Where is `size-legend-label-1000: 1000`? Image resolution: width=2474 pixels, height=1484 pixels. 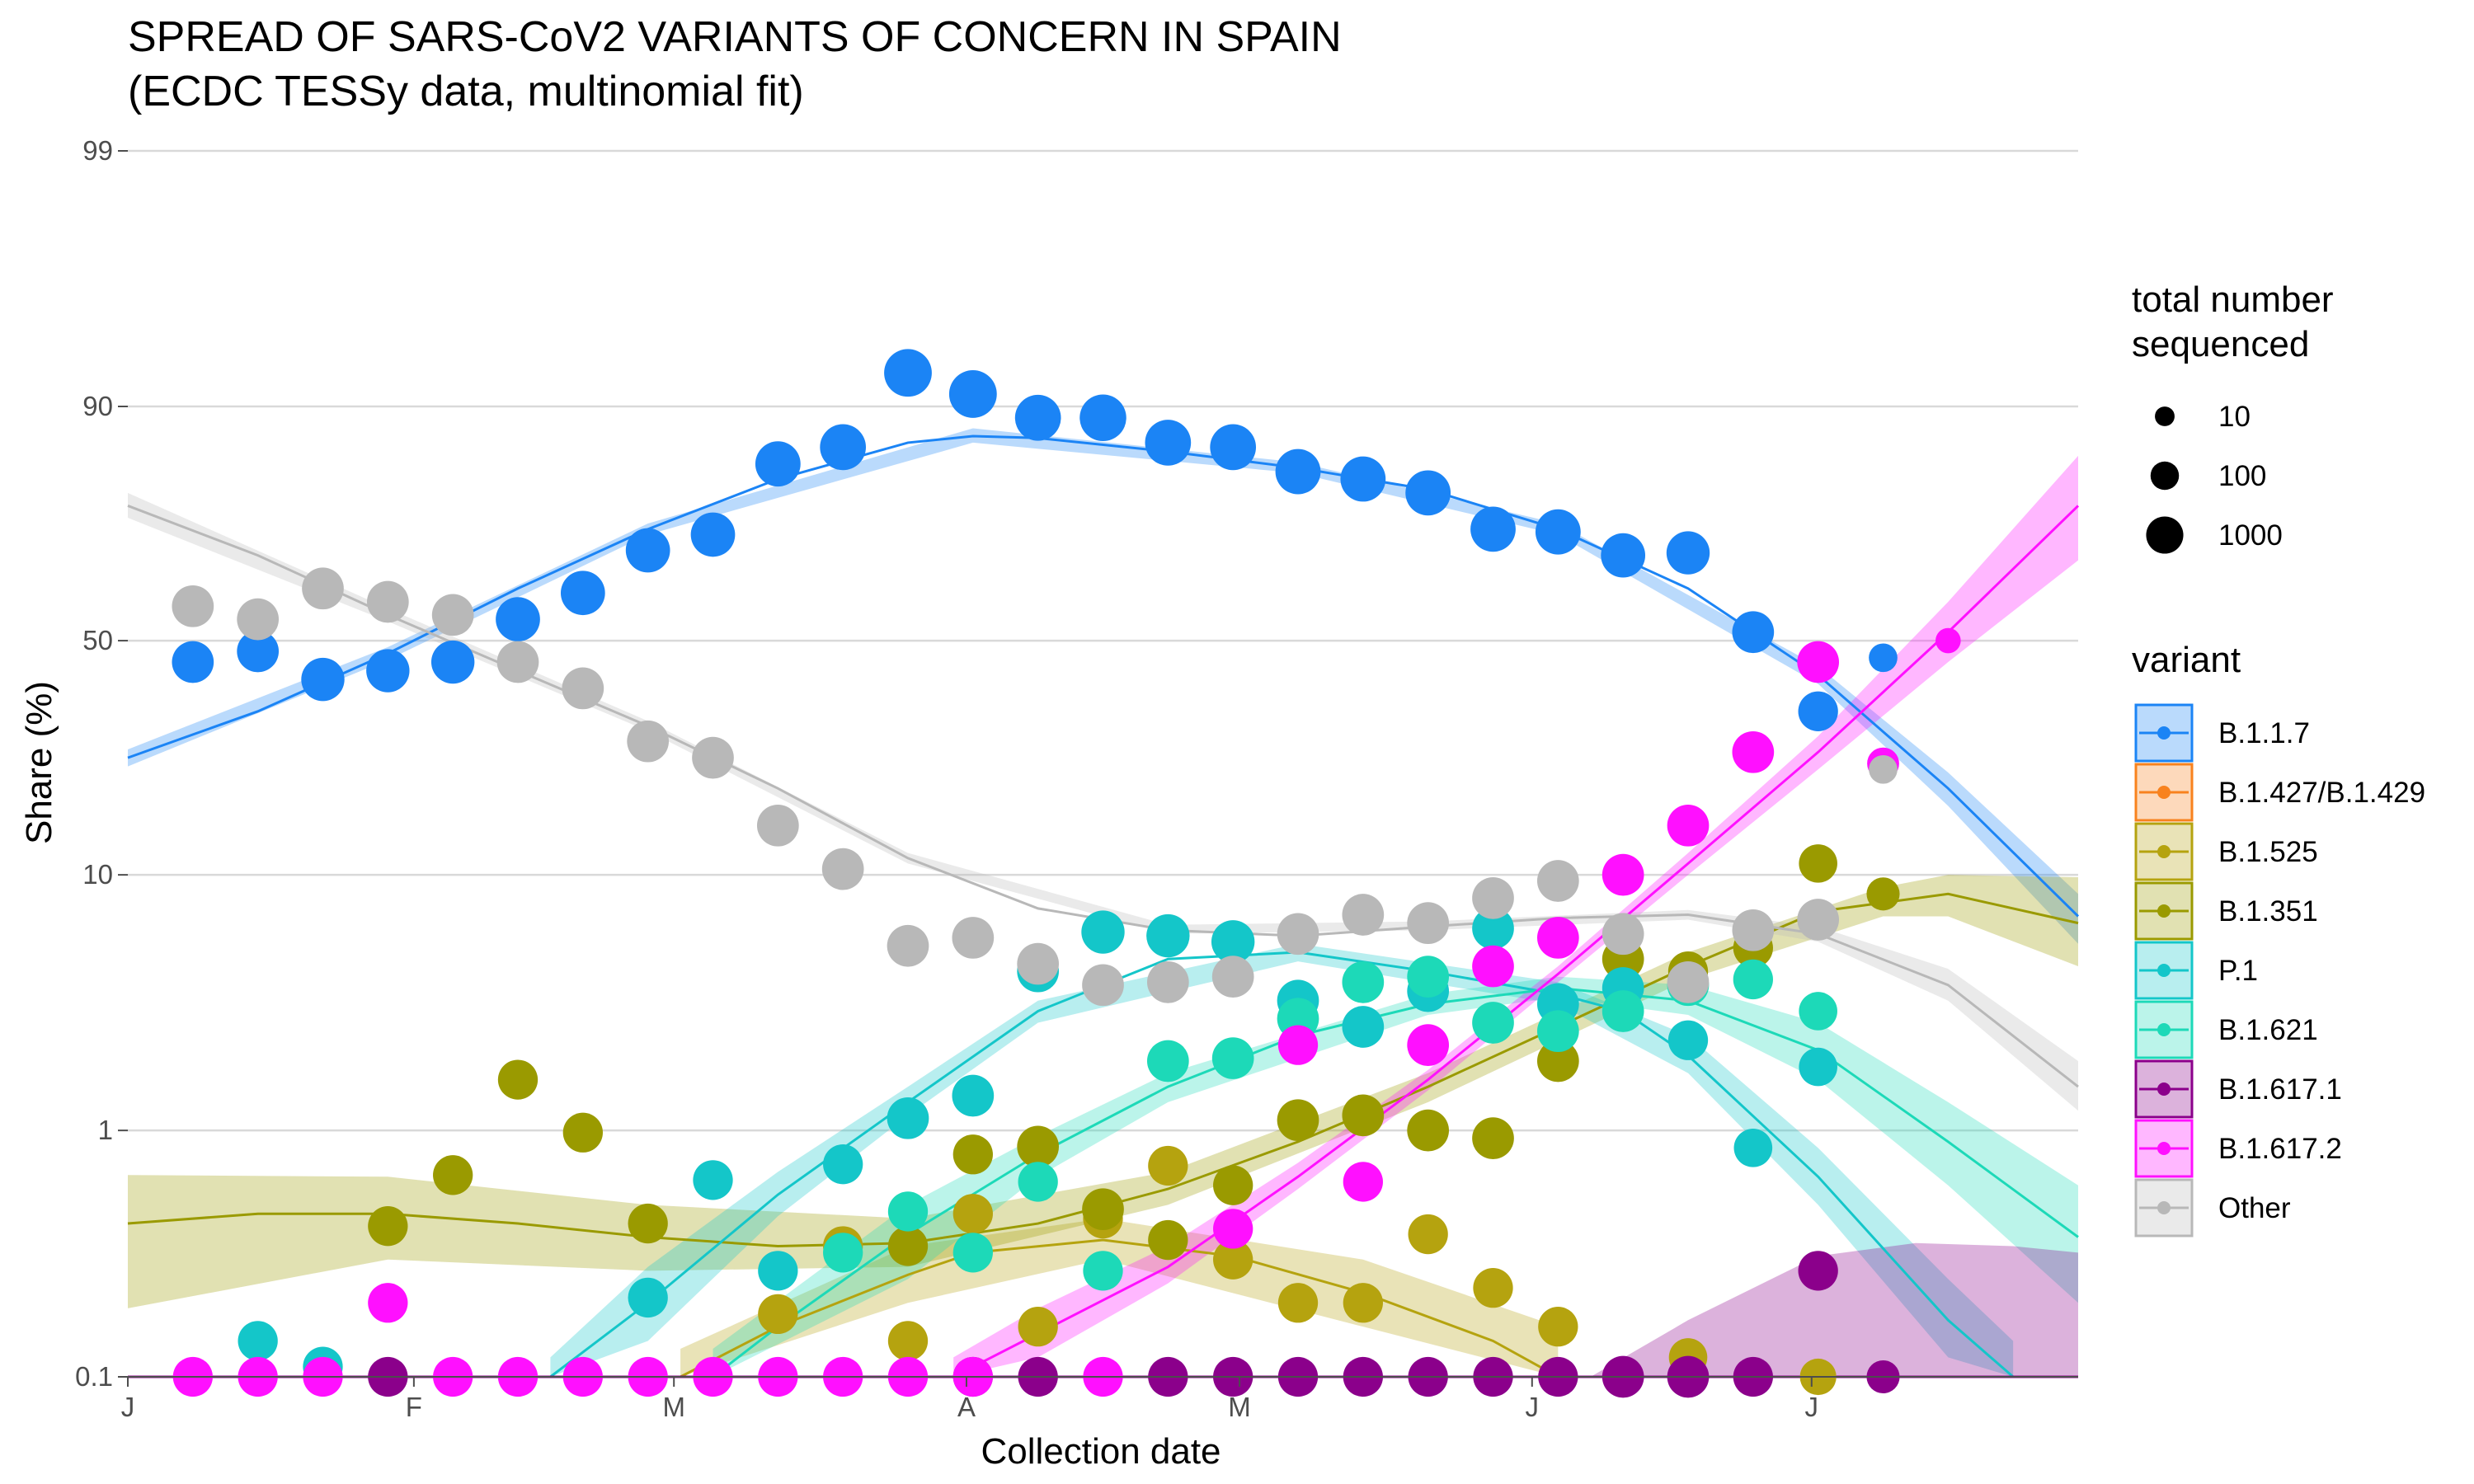 size-legend-label-1000: 1000 is located at coordinates (2250, 535).